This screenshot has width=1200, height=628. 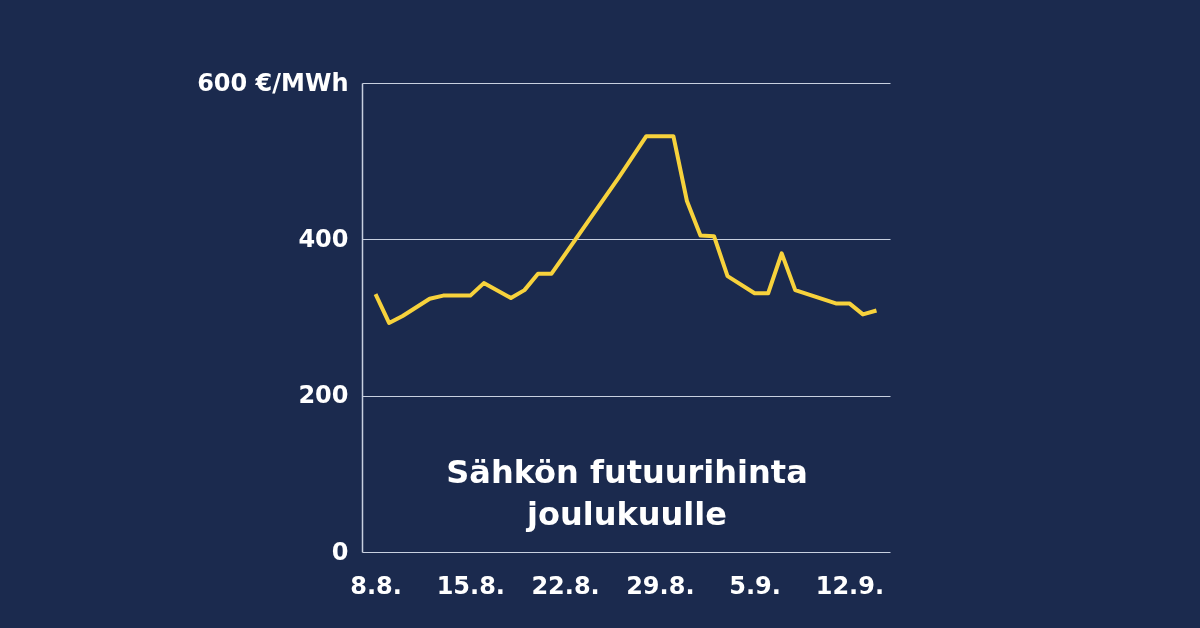 I want to click on y-tick-label: 200, so click(x=323, y=395).